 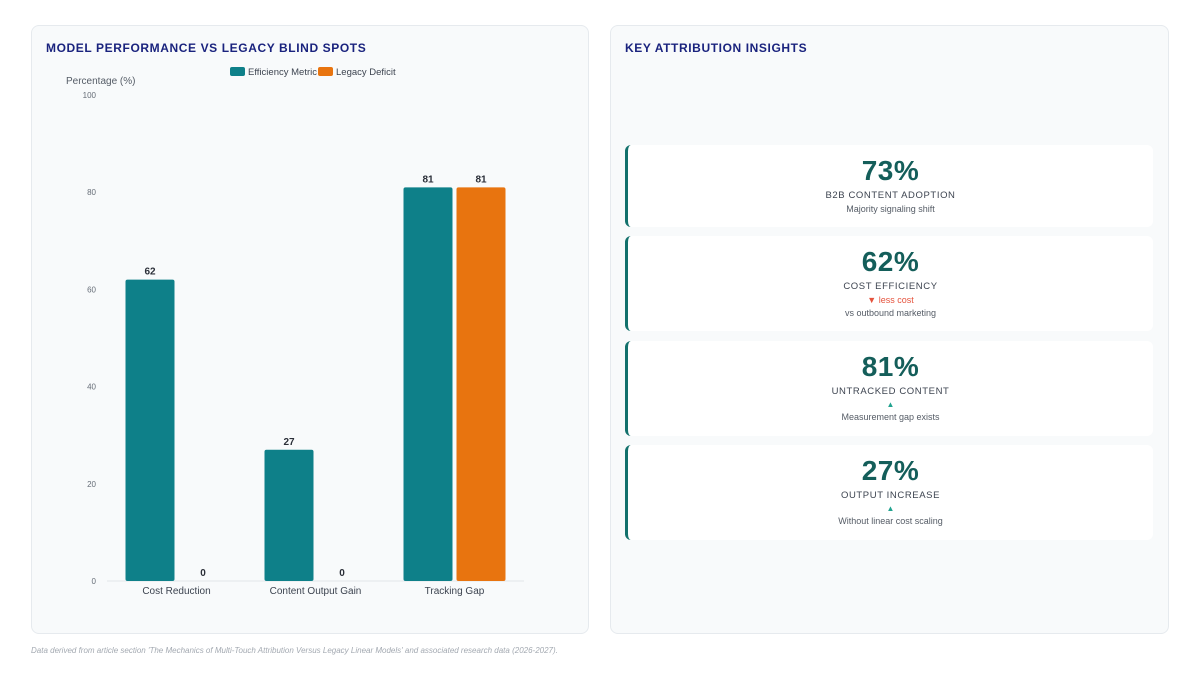 What do you see at coordinates (91, 387) in the screenshot?
I see `y-tick-label: 40` at bounding box center [91, 387].